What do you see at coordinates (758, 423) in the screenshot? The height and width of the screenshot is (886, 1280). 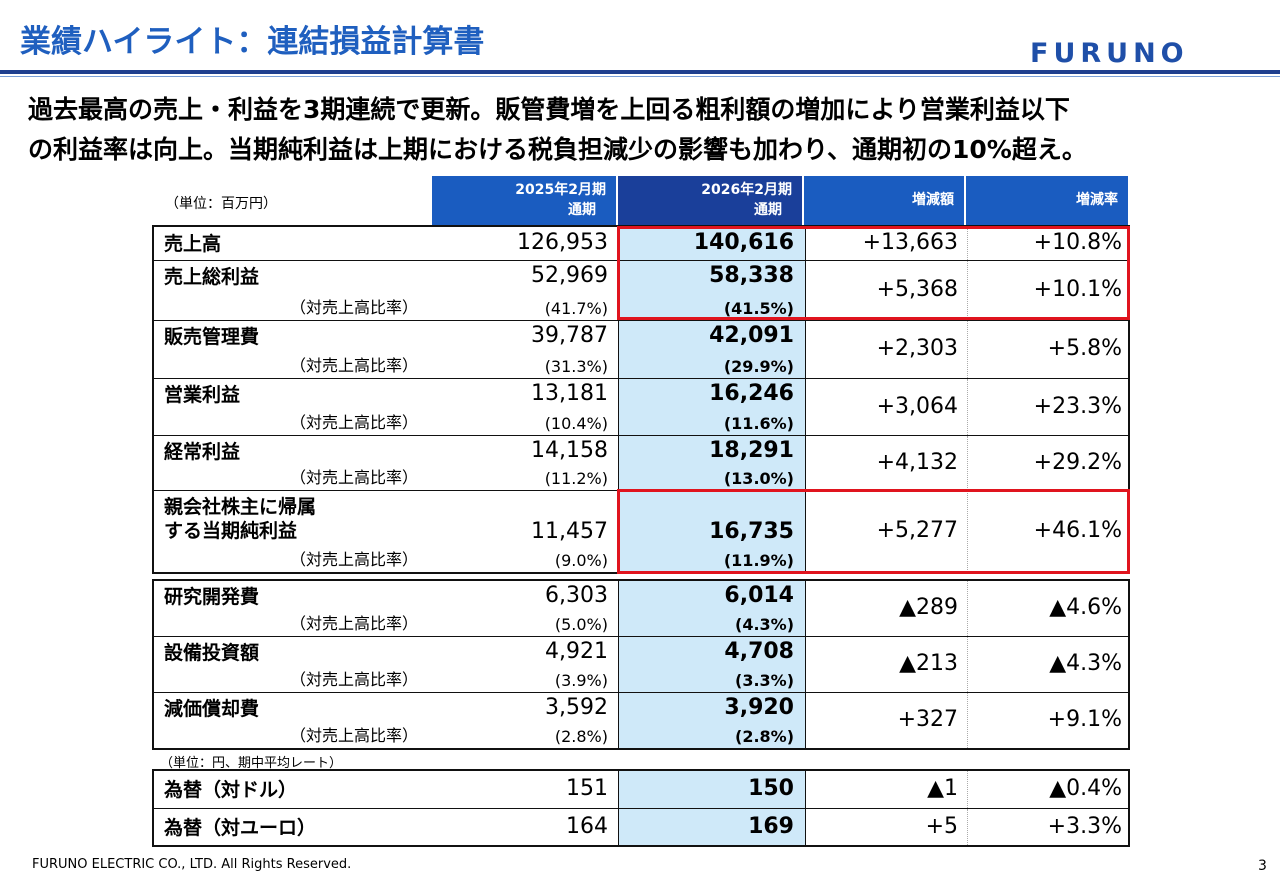 I see `current-ratio: (11.6%)` at bounding box center [758, 423].